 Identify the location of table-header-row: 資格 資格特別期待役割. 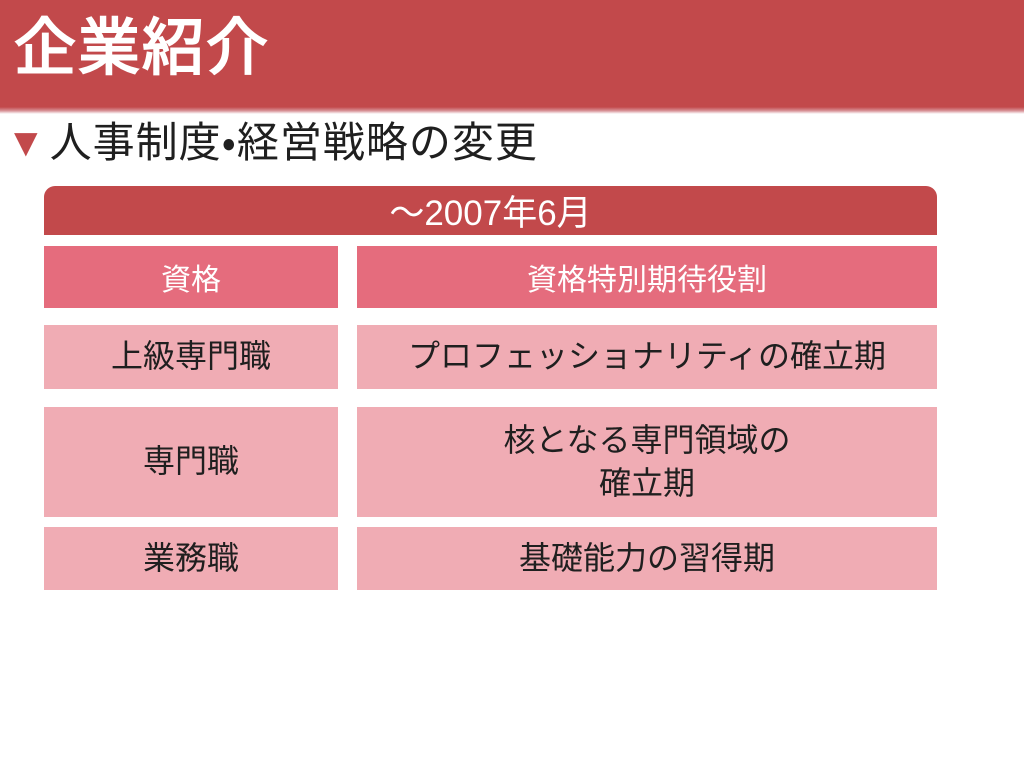
(490, 277).